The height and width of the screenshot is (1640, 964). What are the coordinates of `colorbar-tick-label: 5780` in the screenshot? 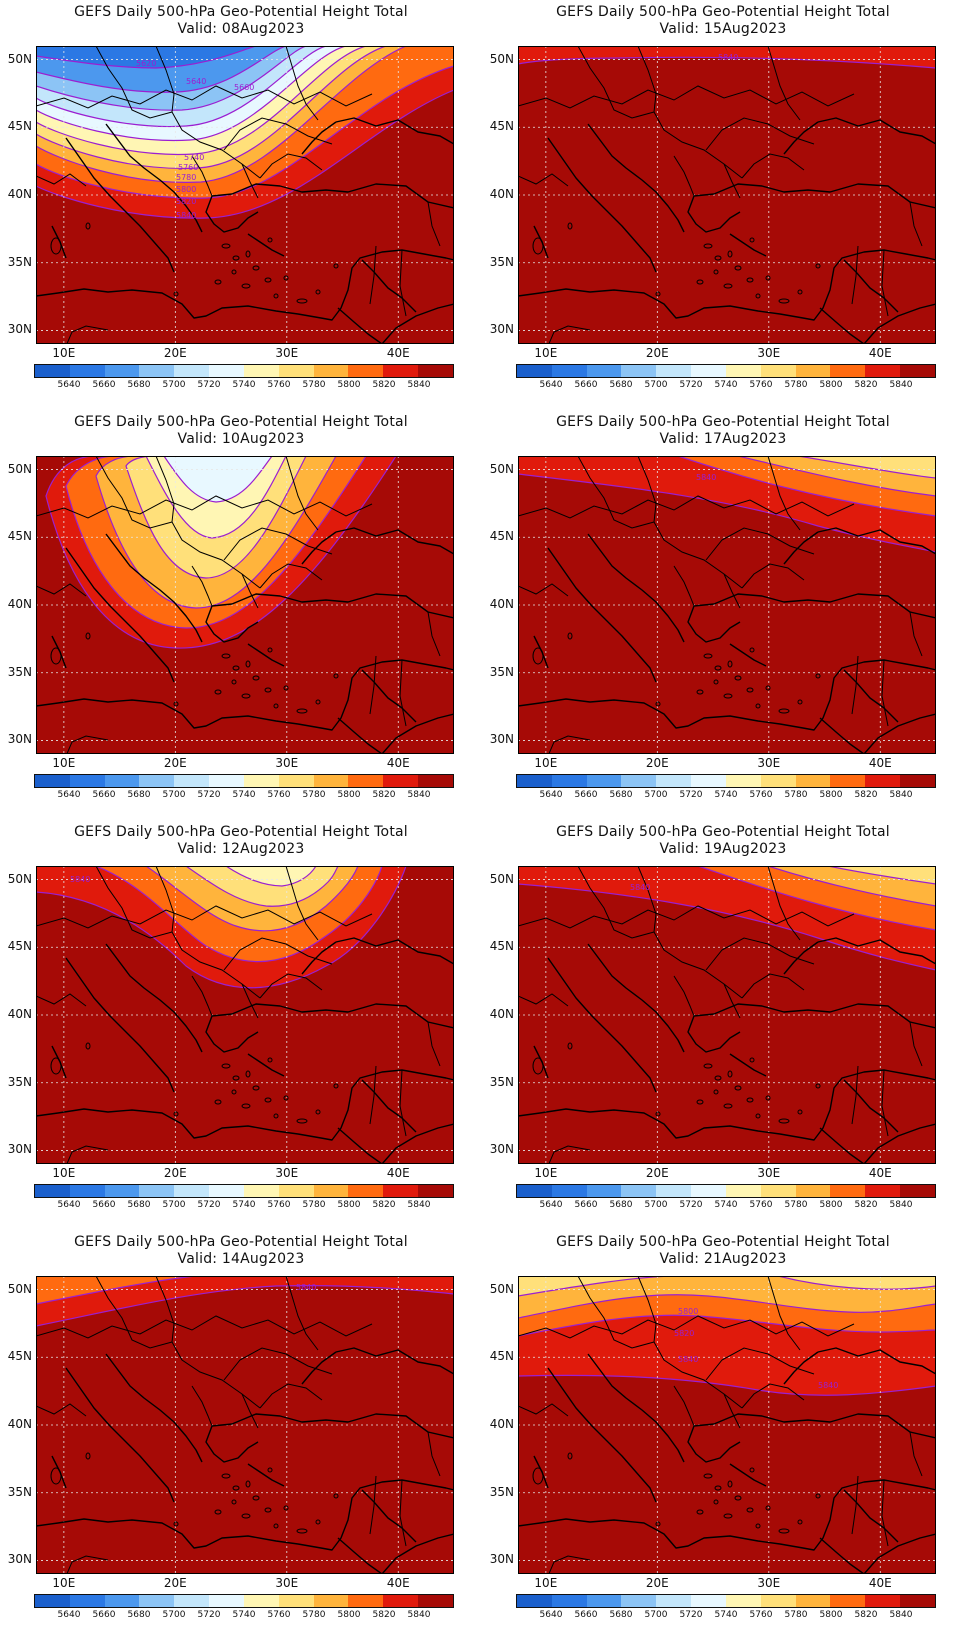 It's located at (314, 795).